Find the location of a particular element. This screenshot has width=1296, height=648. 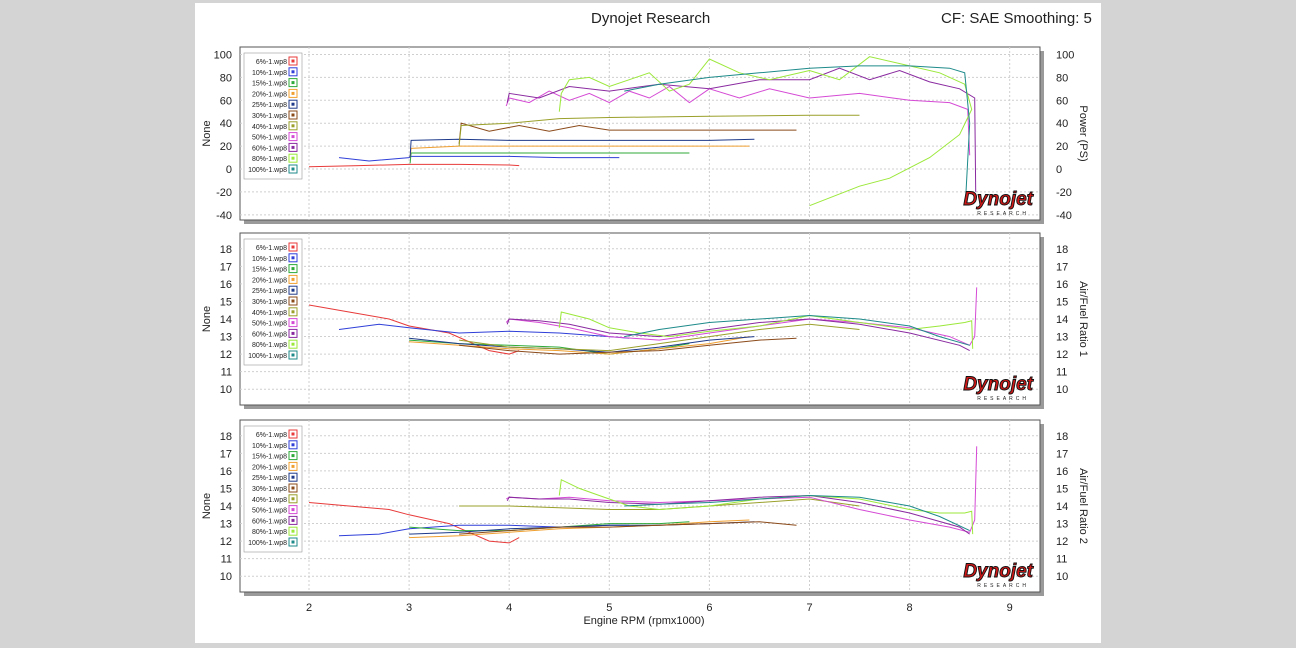

x-tick-label: 5 is located at coordinates (609, 608).